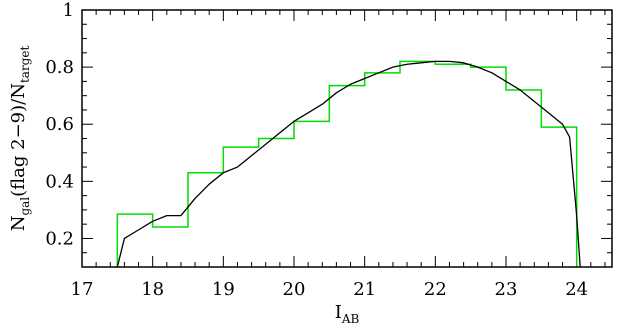 The height and width of the screenshot is (334, 640). What do you see at coordinates (68, 10) in the screenshot?
I see `y-tick-label: 1` at bounding box center [68, 10].